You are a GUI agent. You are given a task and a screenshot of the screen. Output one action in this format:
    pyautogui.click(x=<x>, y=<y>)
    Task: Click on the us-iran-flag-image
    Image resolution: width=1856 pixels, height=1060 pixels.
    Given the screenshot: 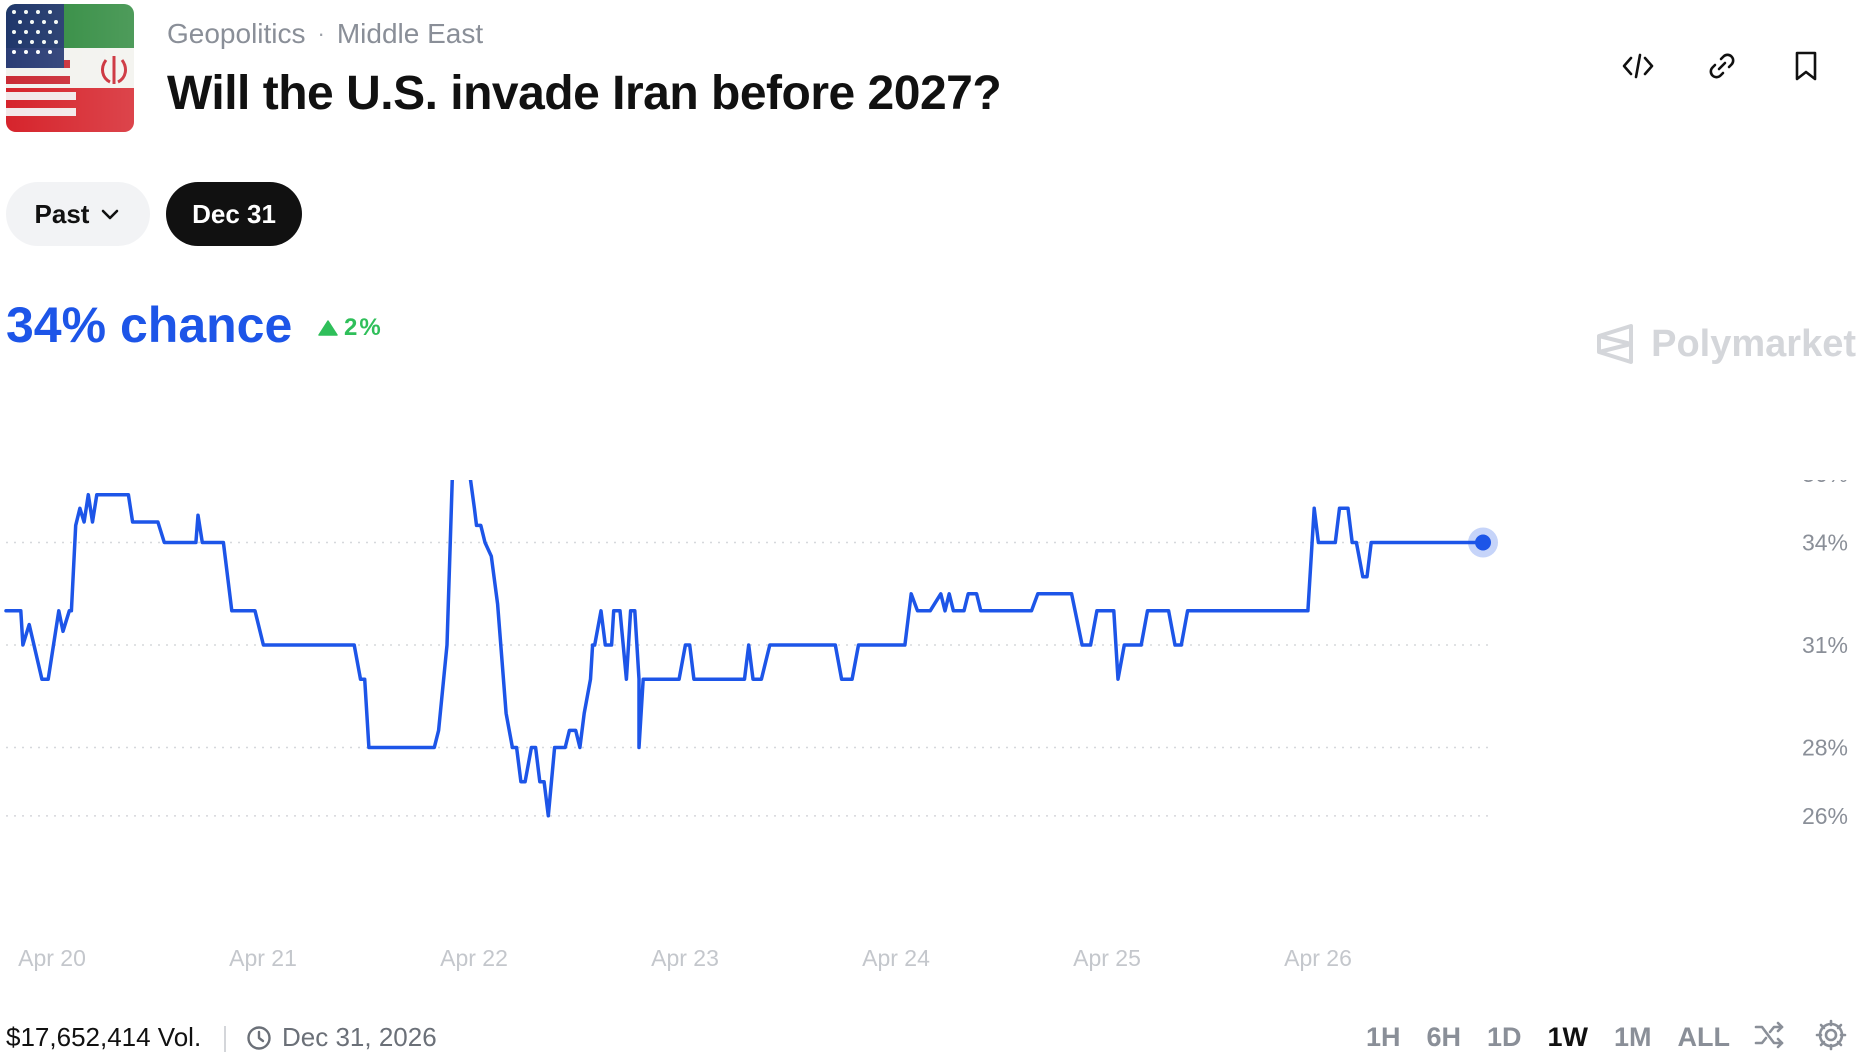 What is the action you would take?
    pyautogui.click(x=70, y=68)
    